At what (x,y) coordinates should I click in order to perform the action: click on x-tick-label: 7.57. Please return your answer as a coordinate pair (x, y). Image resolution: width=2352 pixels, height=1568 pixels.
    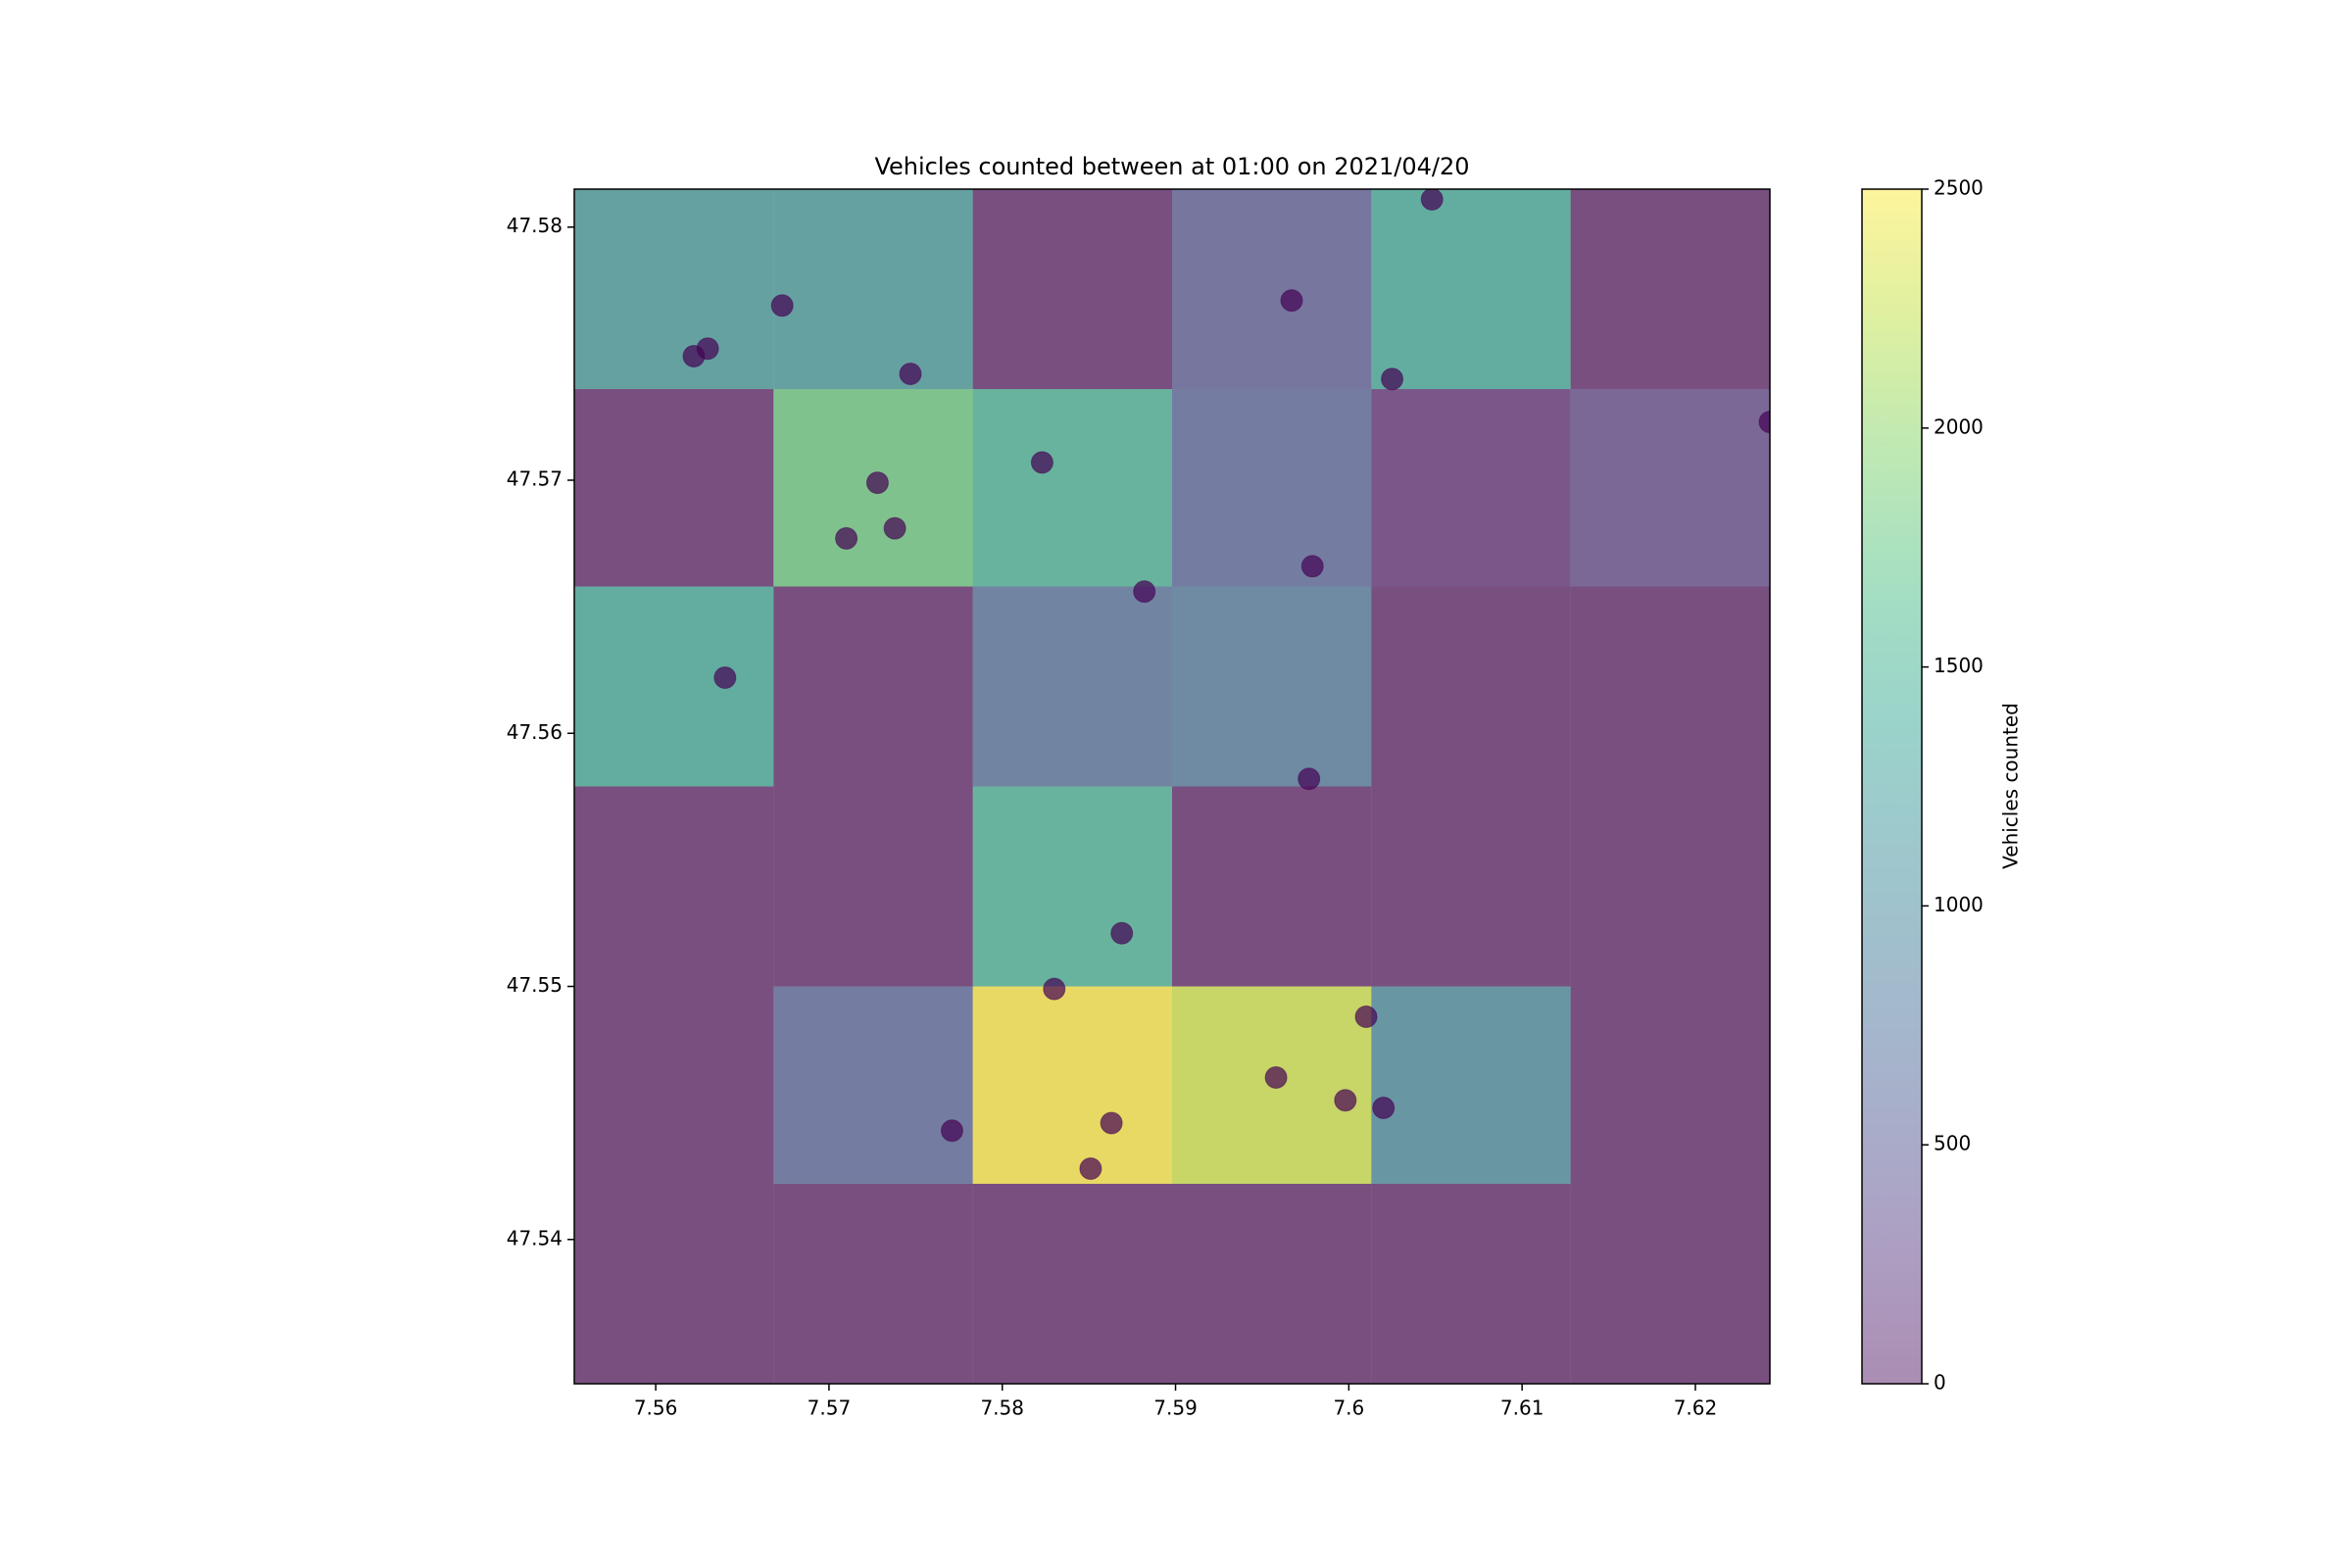
    Looking at the image, I should click on (830, 1408).